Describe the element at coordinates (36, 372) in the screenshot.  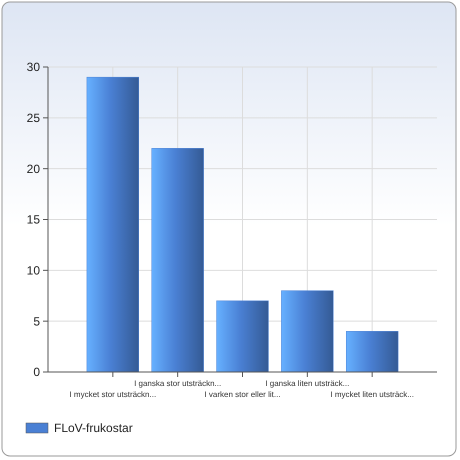
I see `y-tick-label: 0` at that location.